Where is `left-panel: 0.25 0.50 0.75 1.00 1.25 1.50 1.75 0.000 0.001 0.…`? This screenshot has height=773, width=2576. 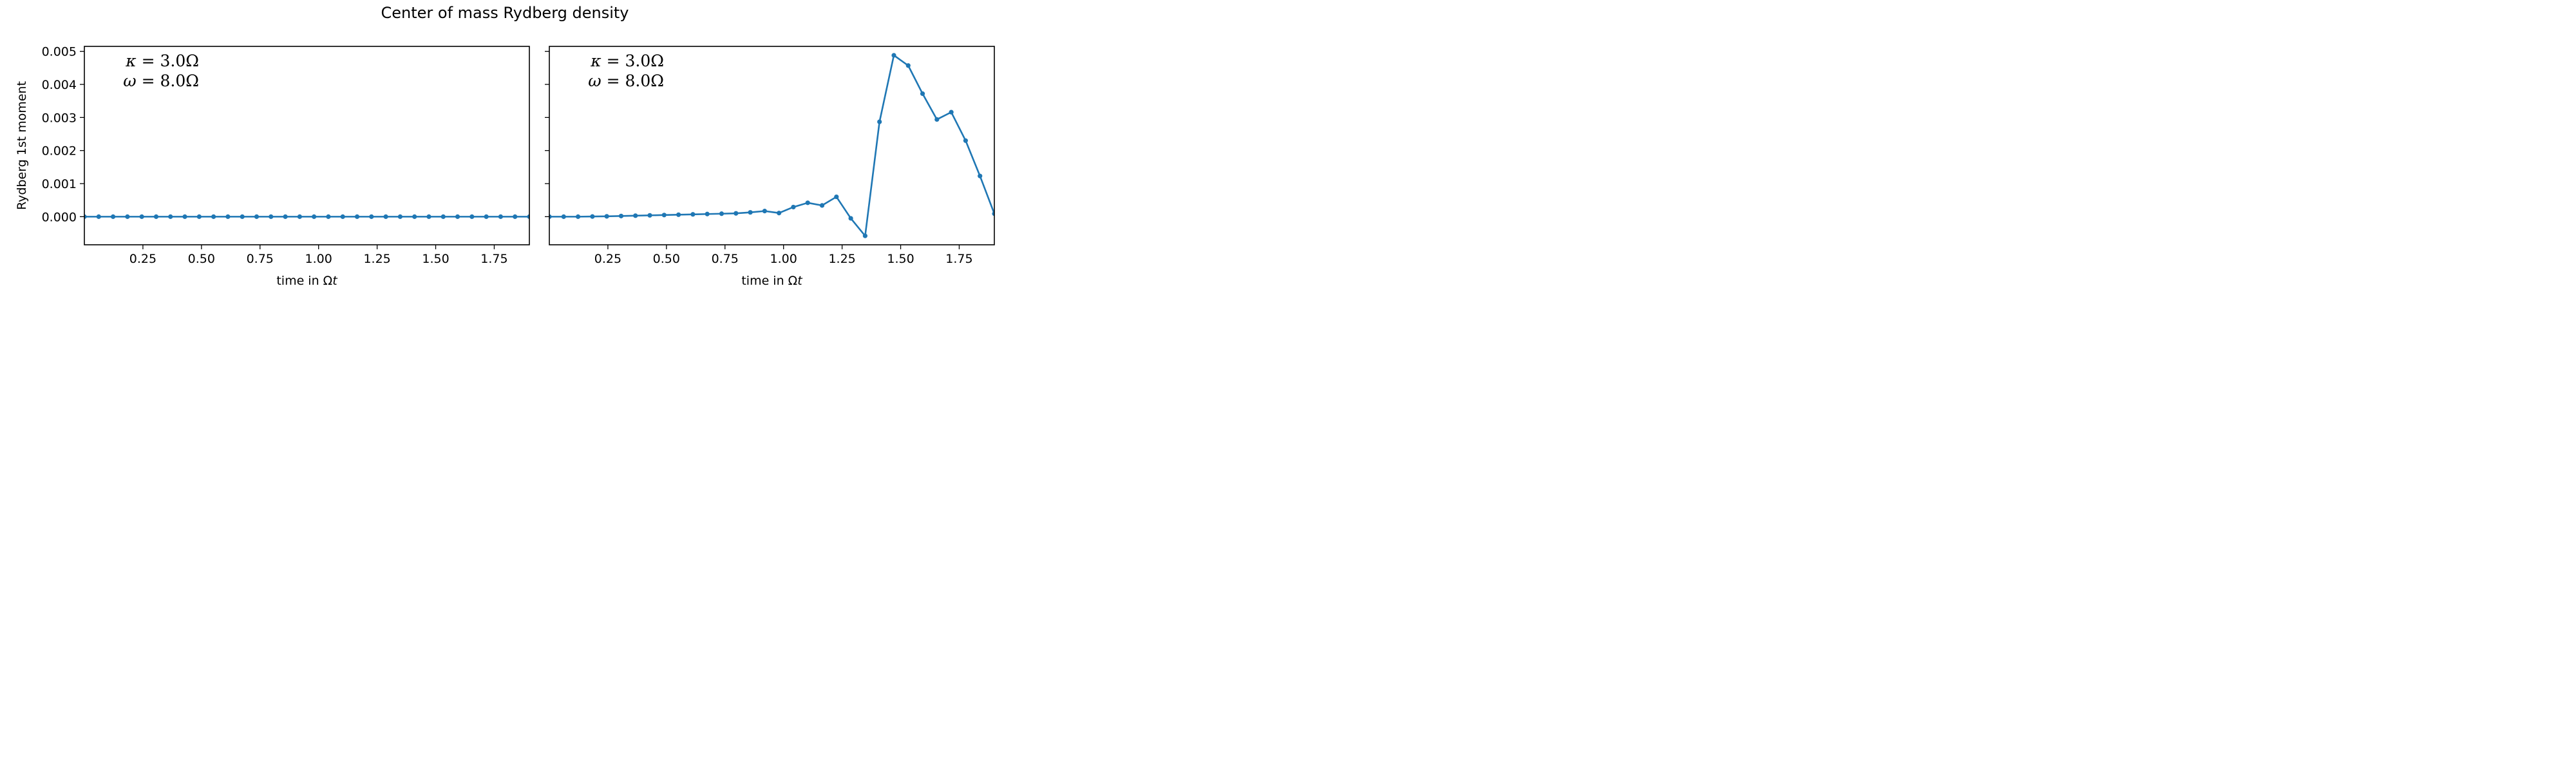
left-panel: 0.25 0.50 0.75 1.00 1.25 1.50 1.75 0.000 0.001 0.… is located at coordinates (286, 166).